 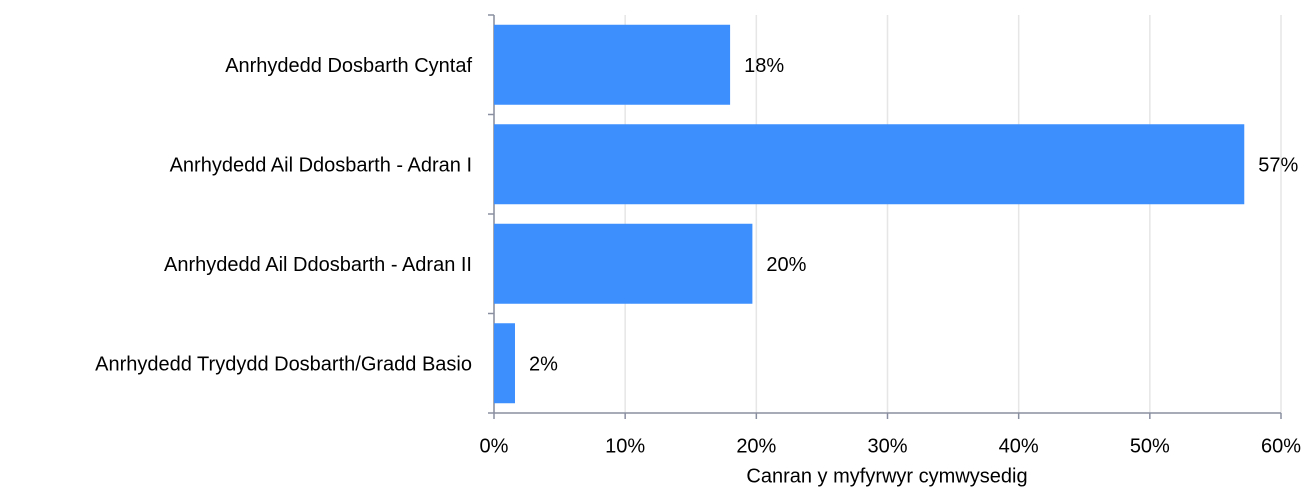 I want to click on x-tick-label: 60%, so click(x=1281, y=446).